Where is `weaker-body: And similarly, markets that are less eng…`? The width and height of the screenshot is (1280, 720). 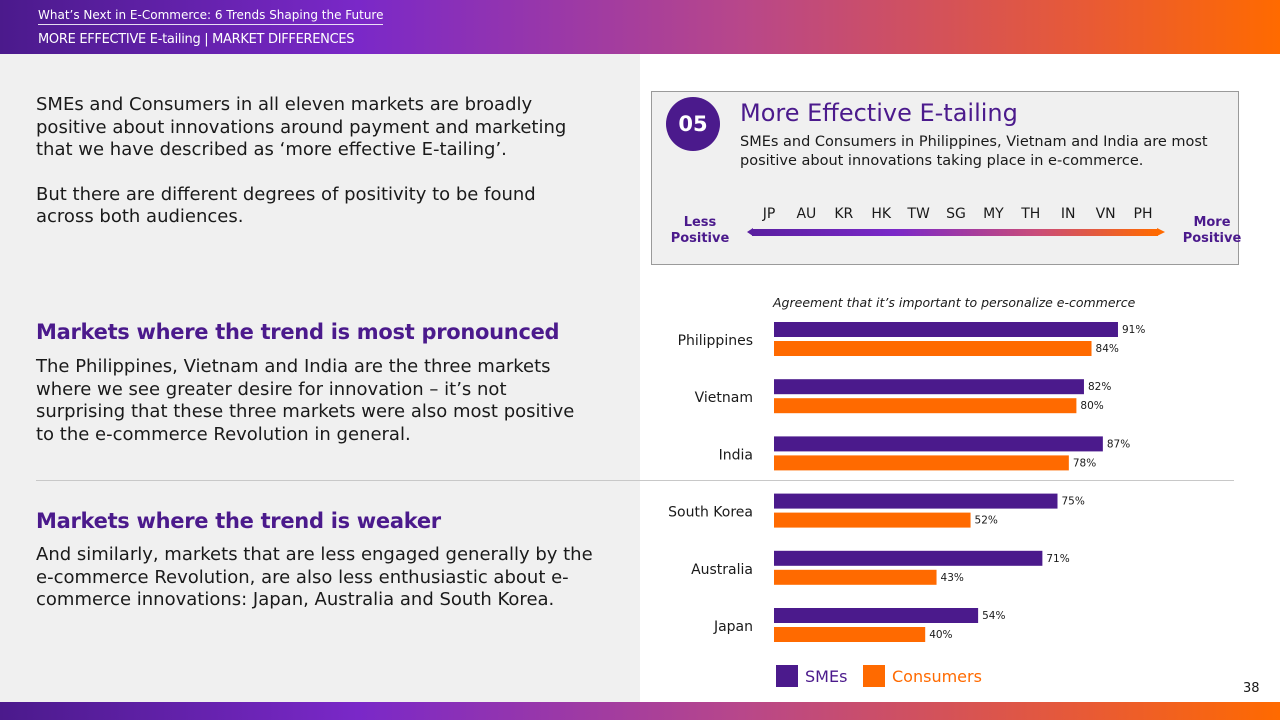
weaker-body: And similarly, markets that are less eng… is located at coordinates (314, 577).